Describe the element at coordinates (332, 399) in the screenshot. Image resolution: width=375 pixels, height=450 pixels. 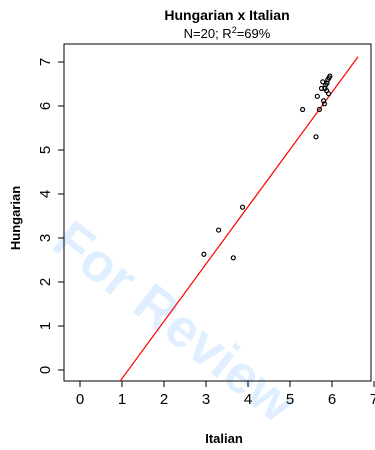
I see `x-tick-label: 6` at that location.